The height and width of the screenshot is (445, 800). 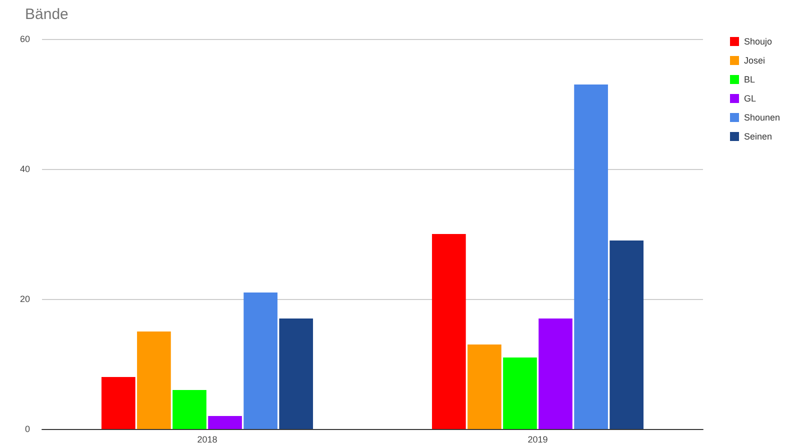 I want to click on legend-label: Shoujo, so click(x=758, y=41).